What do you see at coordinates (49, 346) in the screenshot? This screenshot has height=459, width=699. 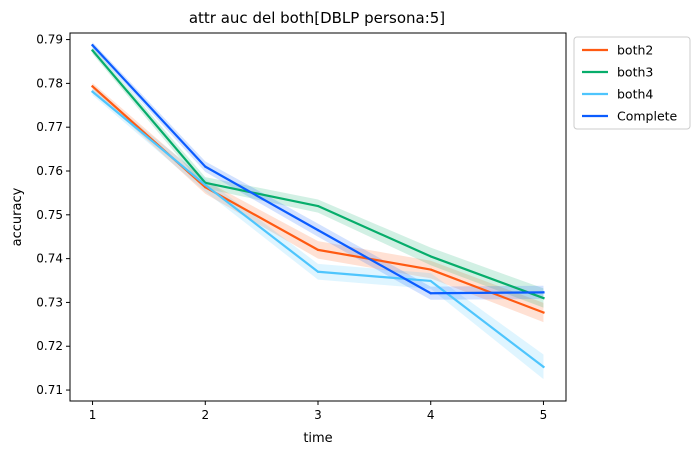 I see `y-tick-label: 0.72` at bounding box center [49, 346].